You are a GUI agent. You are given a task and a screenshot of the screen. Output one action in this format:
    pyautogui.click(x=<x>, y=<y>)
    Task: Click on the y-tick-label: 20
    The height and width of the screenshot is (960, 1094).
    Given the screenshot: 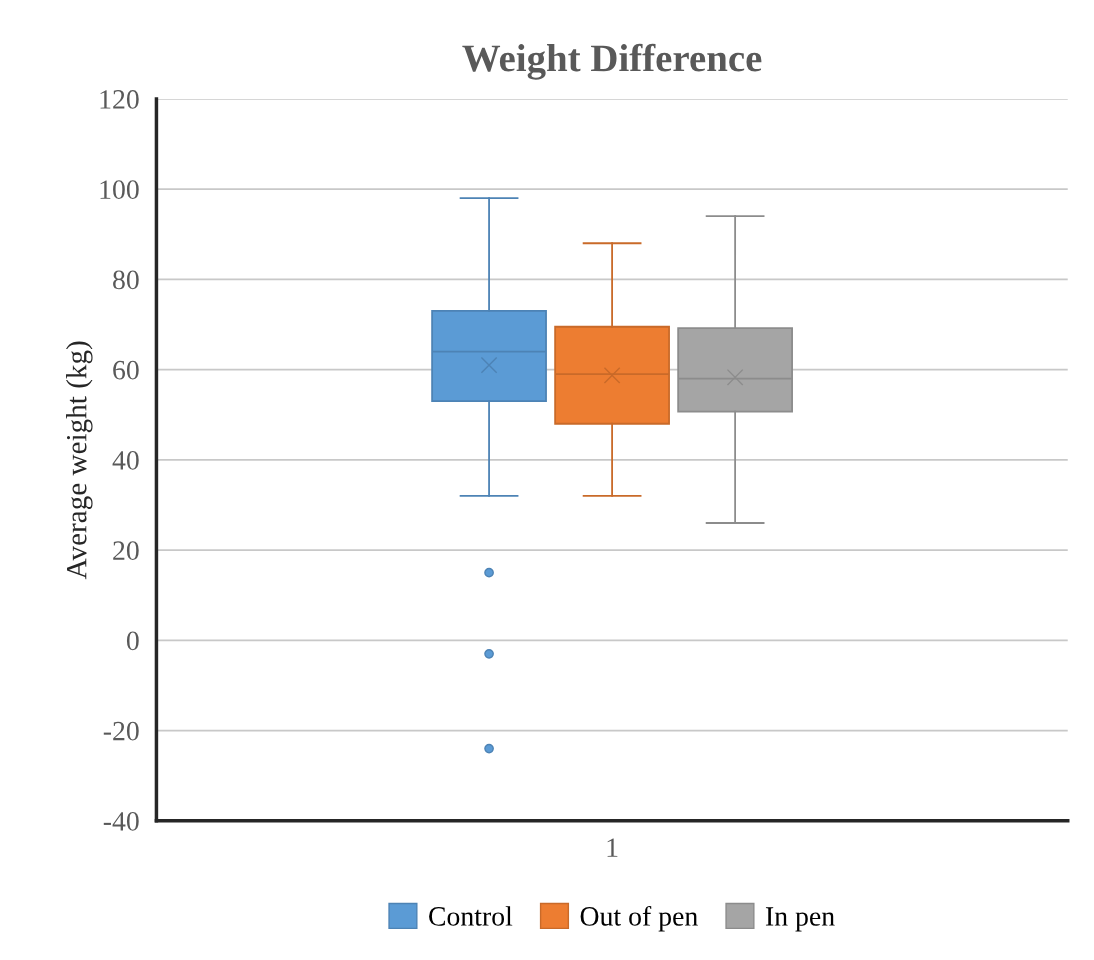 What is the action you would take?
    pyautogui.click(x=126, y=550)
    